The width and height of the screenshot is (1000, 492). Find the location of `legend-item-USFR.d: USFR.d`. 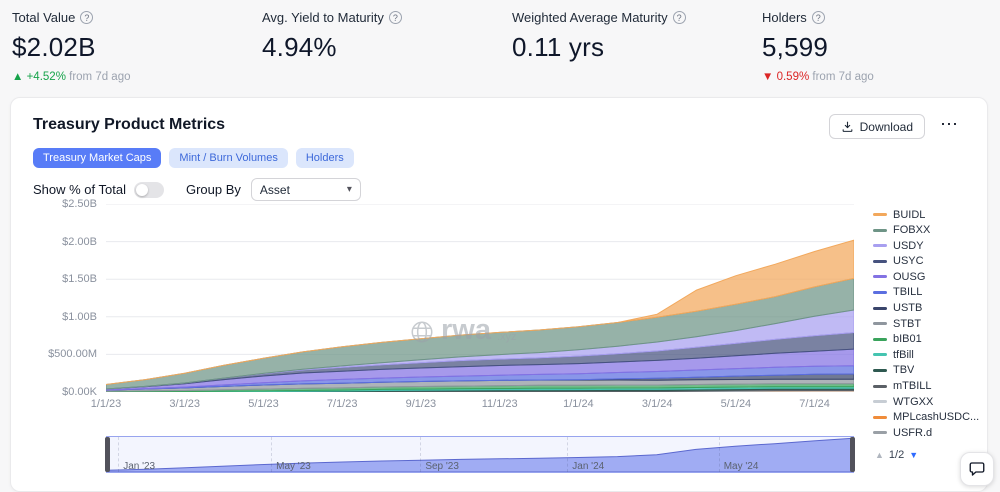

legend-item-USFR.d: USFR.d is located at coordinates (929, 432).